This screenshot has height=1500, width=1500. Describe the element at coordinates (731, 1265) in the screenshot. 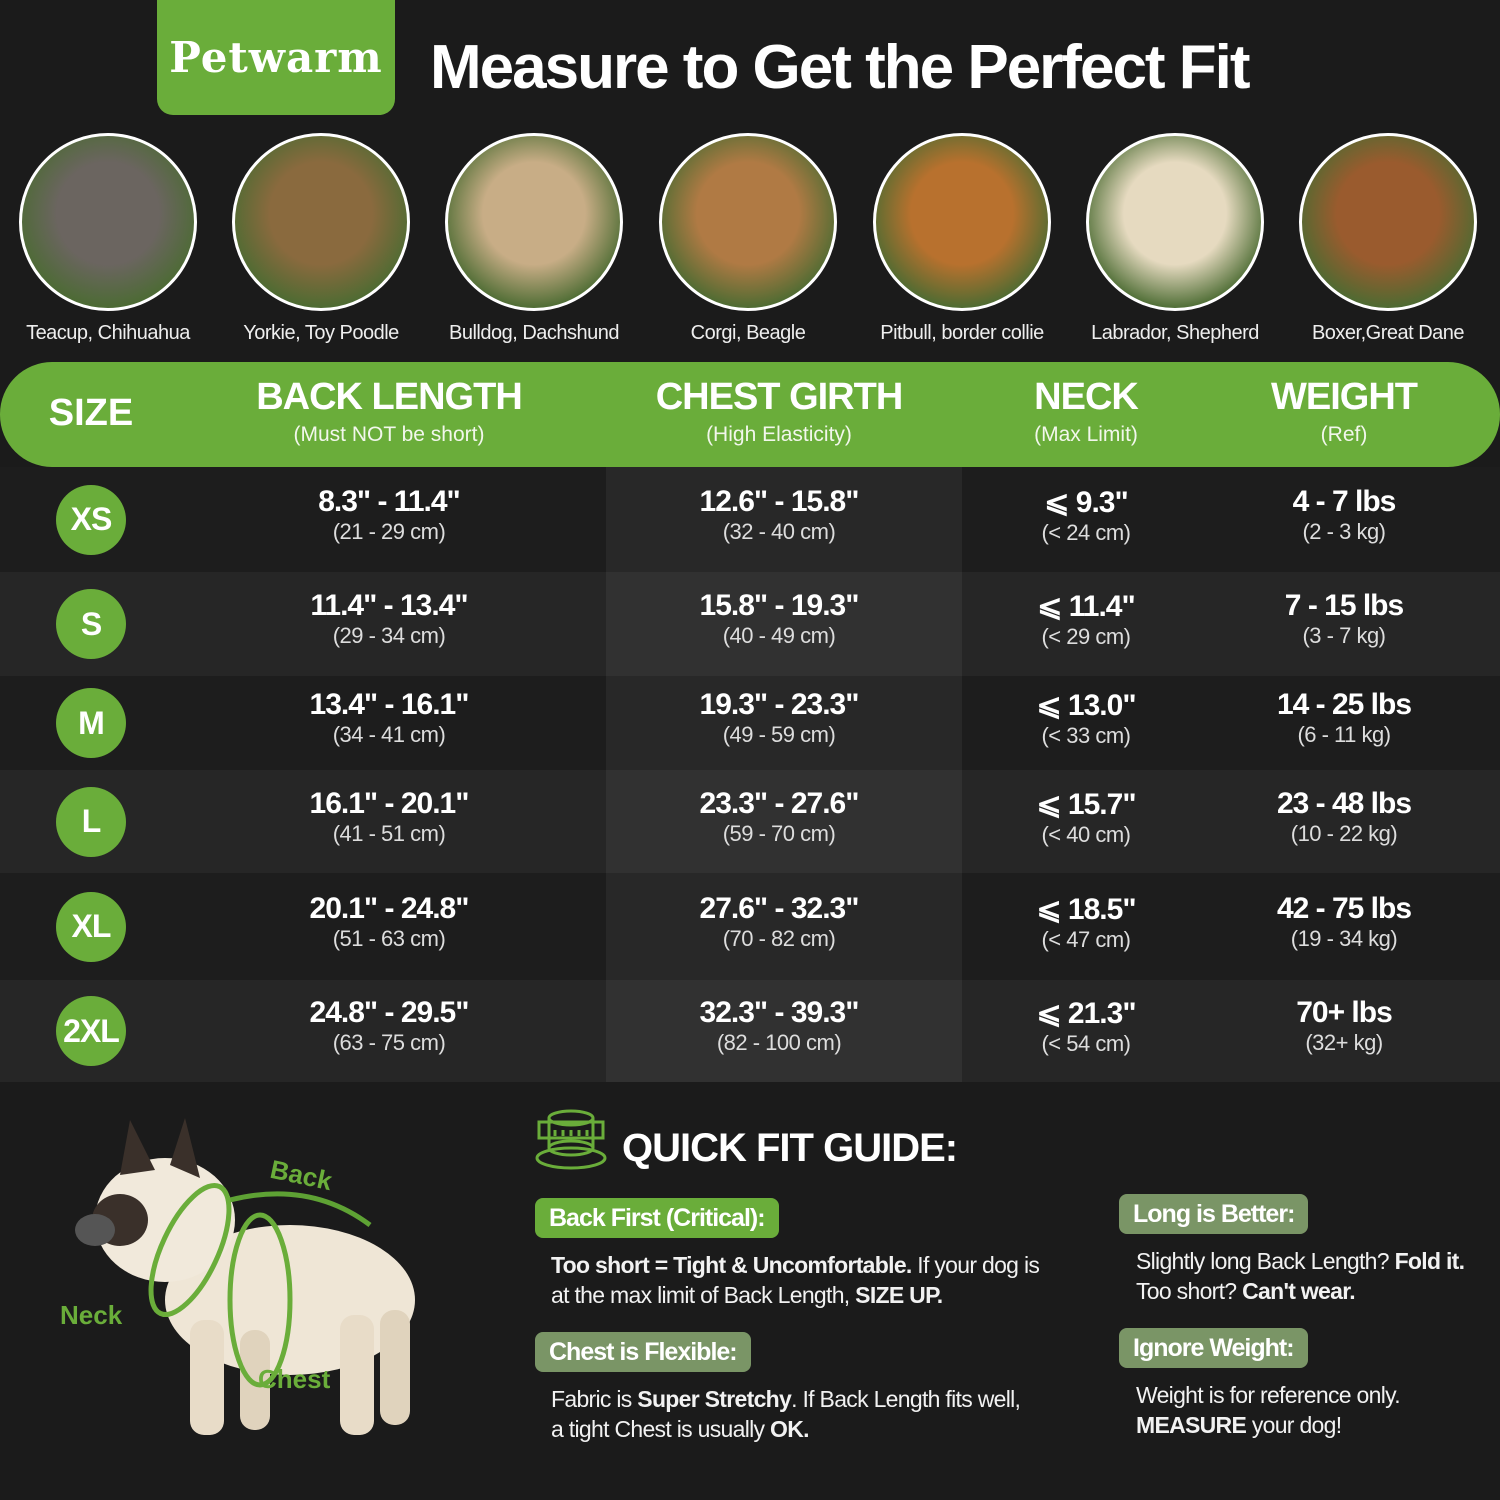

I see `emphasis: Too short = Tight & Uncomfortable.` at that location.